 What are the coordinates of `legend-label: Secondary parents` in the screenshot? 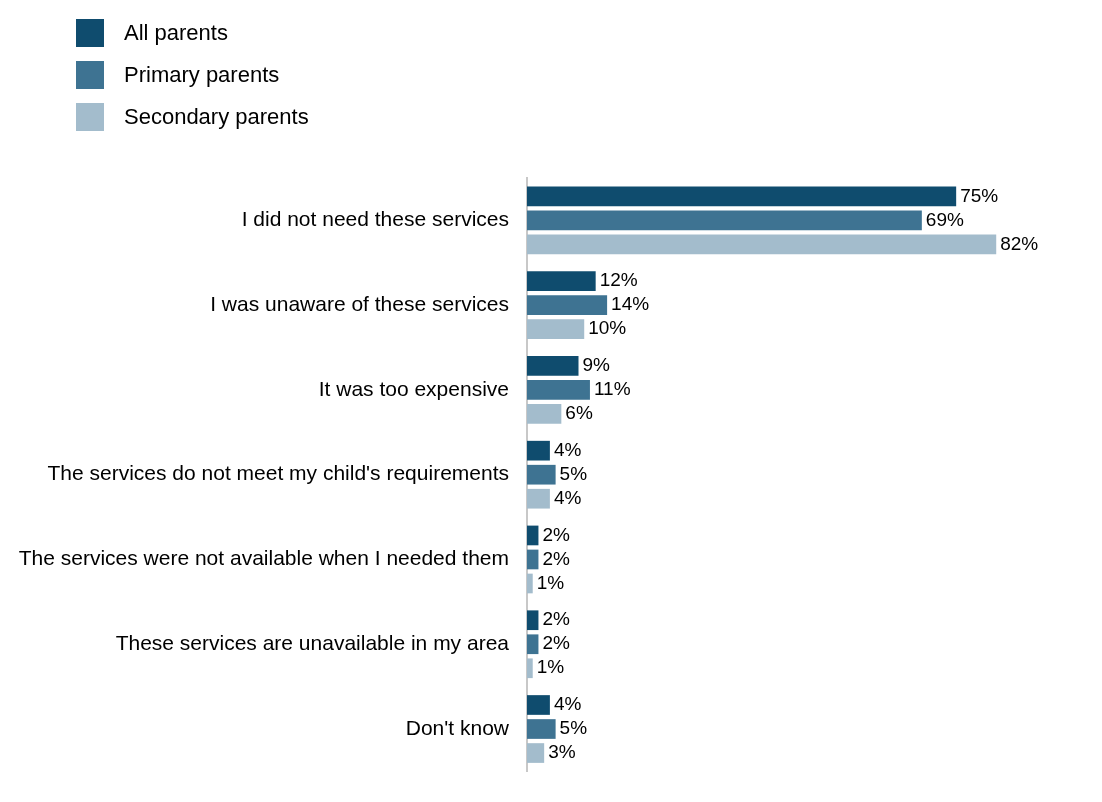 It's located at (216, 117).